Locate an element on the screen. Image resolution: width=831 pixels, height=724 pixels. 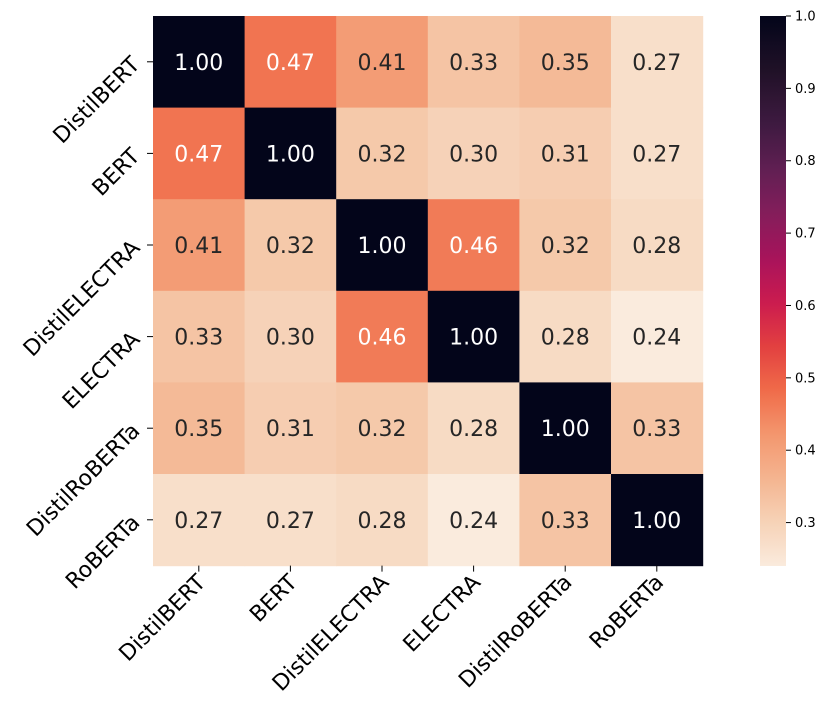
heatmap-cell-r3-c0 is located at coordinates (199, 336).